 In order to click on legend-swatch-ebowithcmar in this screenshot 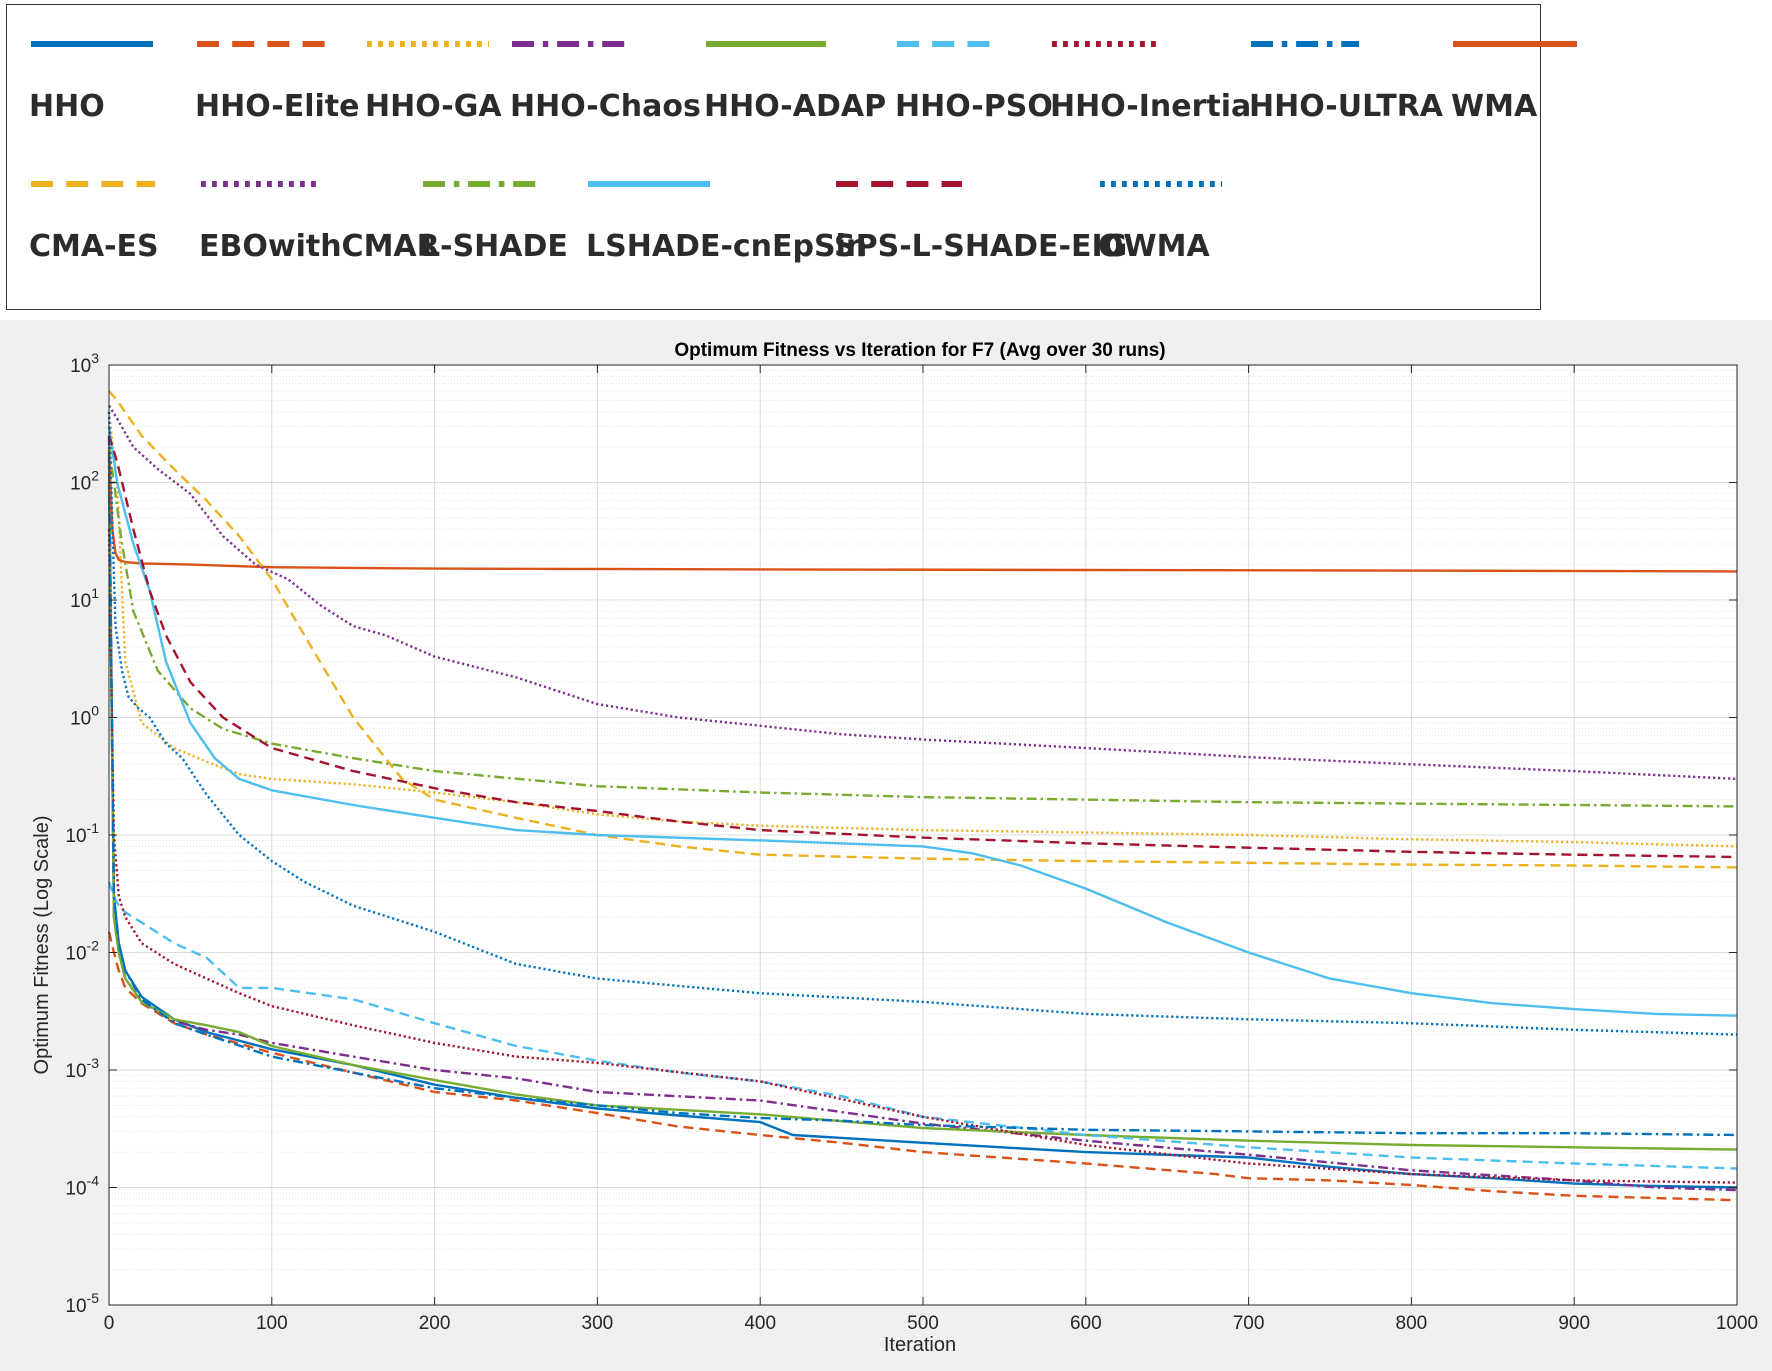, I will do `click(259, 184)`.